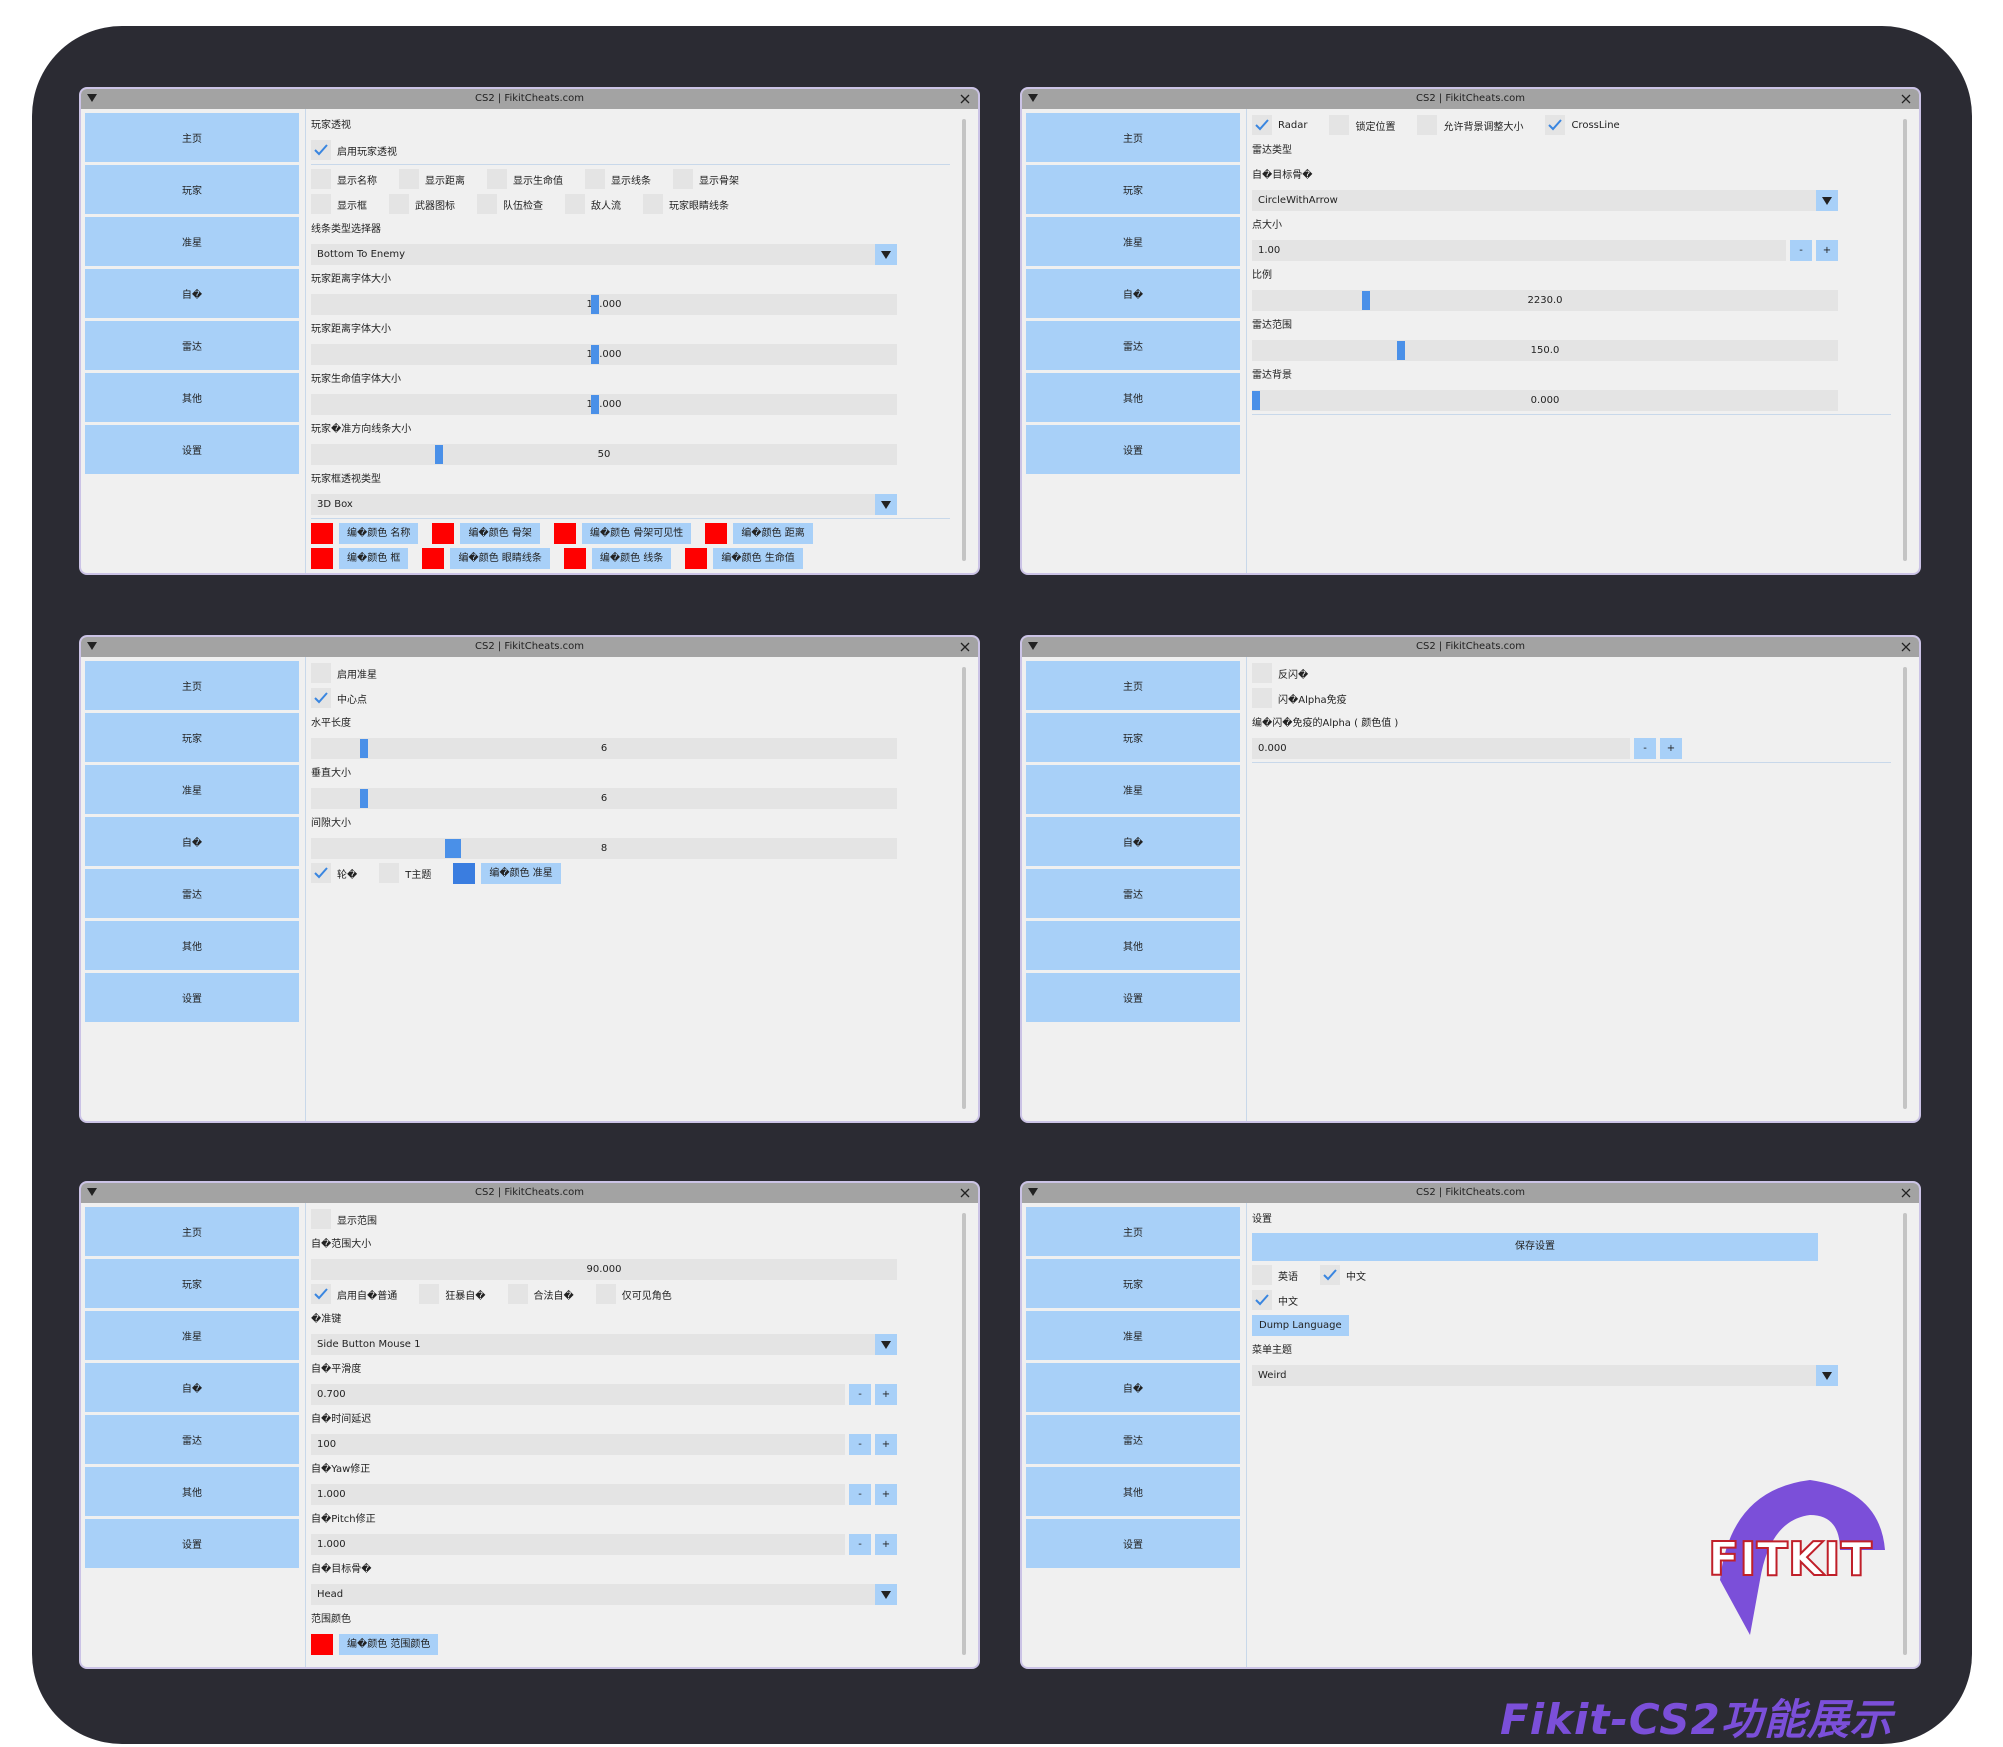 Image resolution: width=2003 pixels, height=1747 pixels. Describe the element at coordinates (631, 558) in the screenshot. I see `color-button: 编�颜色 线条` at that location.